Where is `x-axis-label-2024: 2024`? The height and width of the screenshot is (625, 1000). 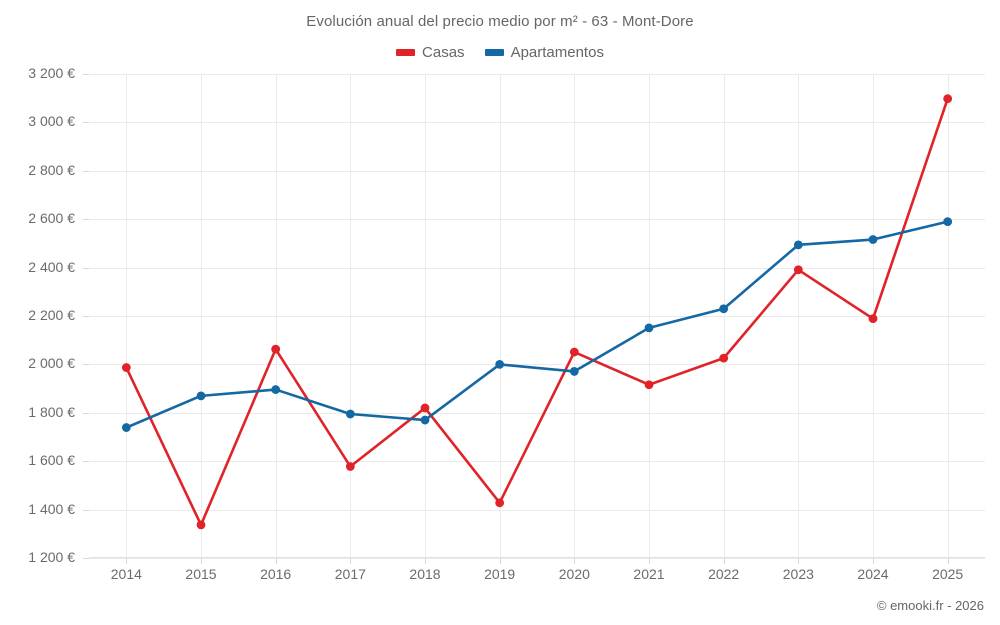 x-axis-label-2024: 2024 is located at coordinates (873, 574).